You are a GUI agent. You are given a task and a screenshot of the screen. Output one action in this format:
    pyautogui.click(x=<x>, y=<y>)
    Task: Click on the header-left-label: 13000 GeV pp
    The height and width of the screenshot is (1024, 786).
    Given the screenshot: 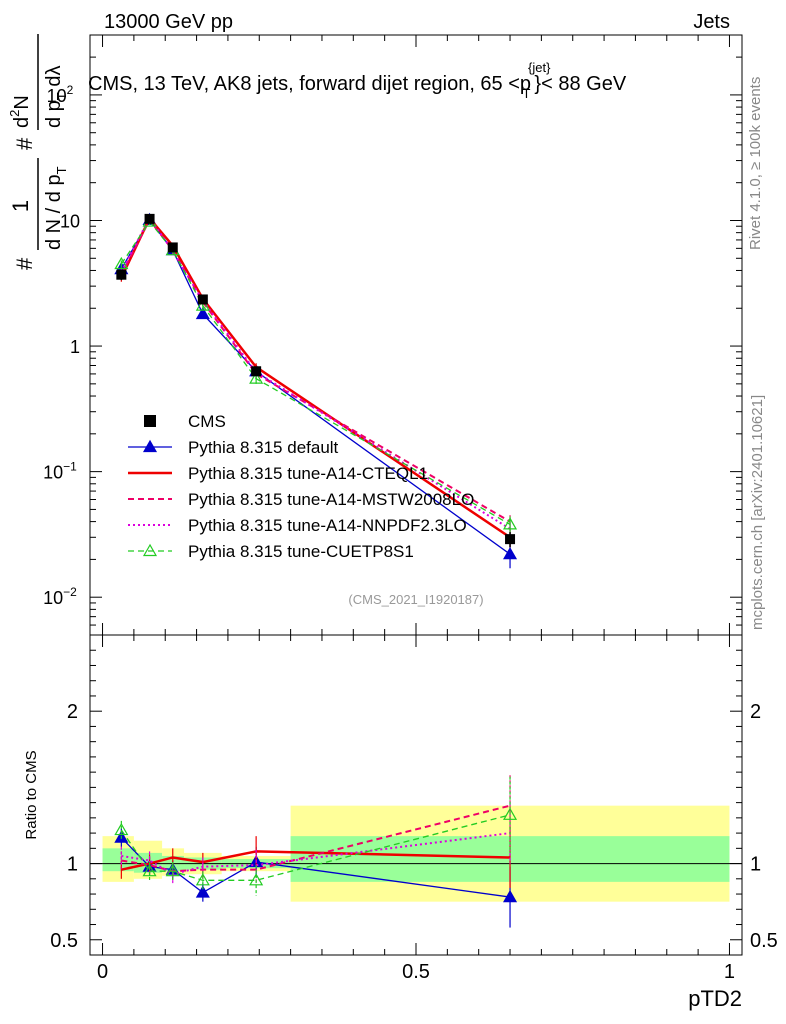 What is the action you would take?
    pyautogui.click(x=168, y=22)
    